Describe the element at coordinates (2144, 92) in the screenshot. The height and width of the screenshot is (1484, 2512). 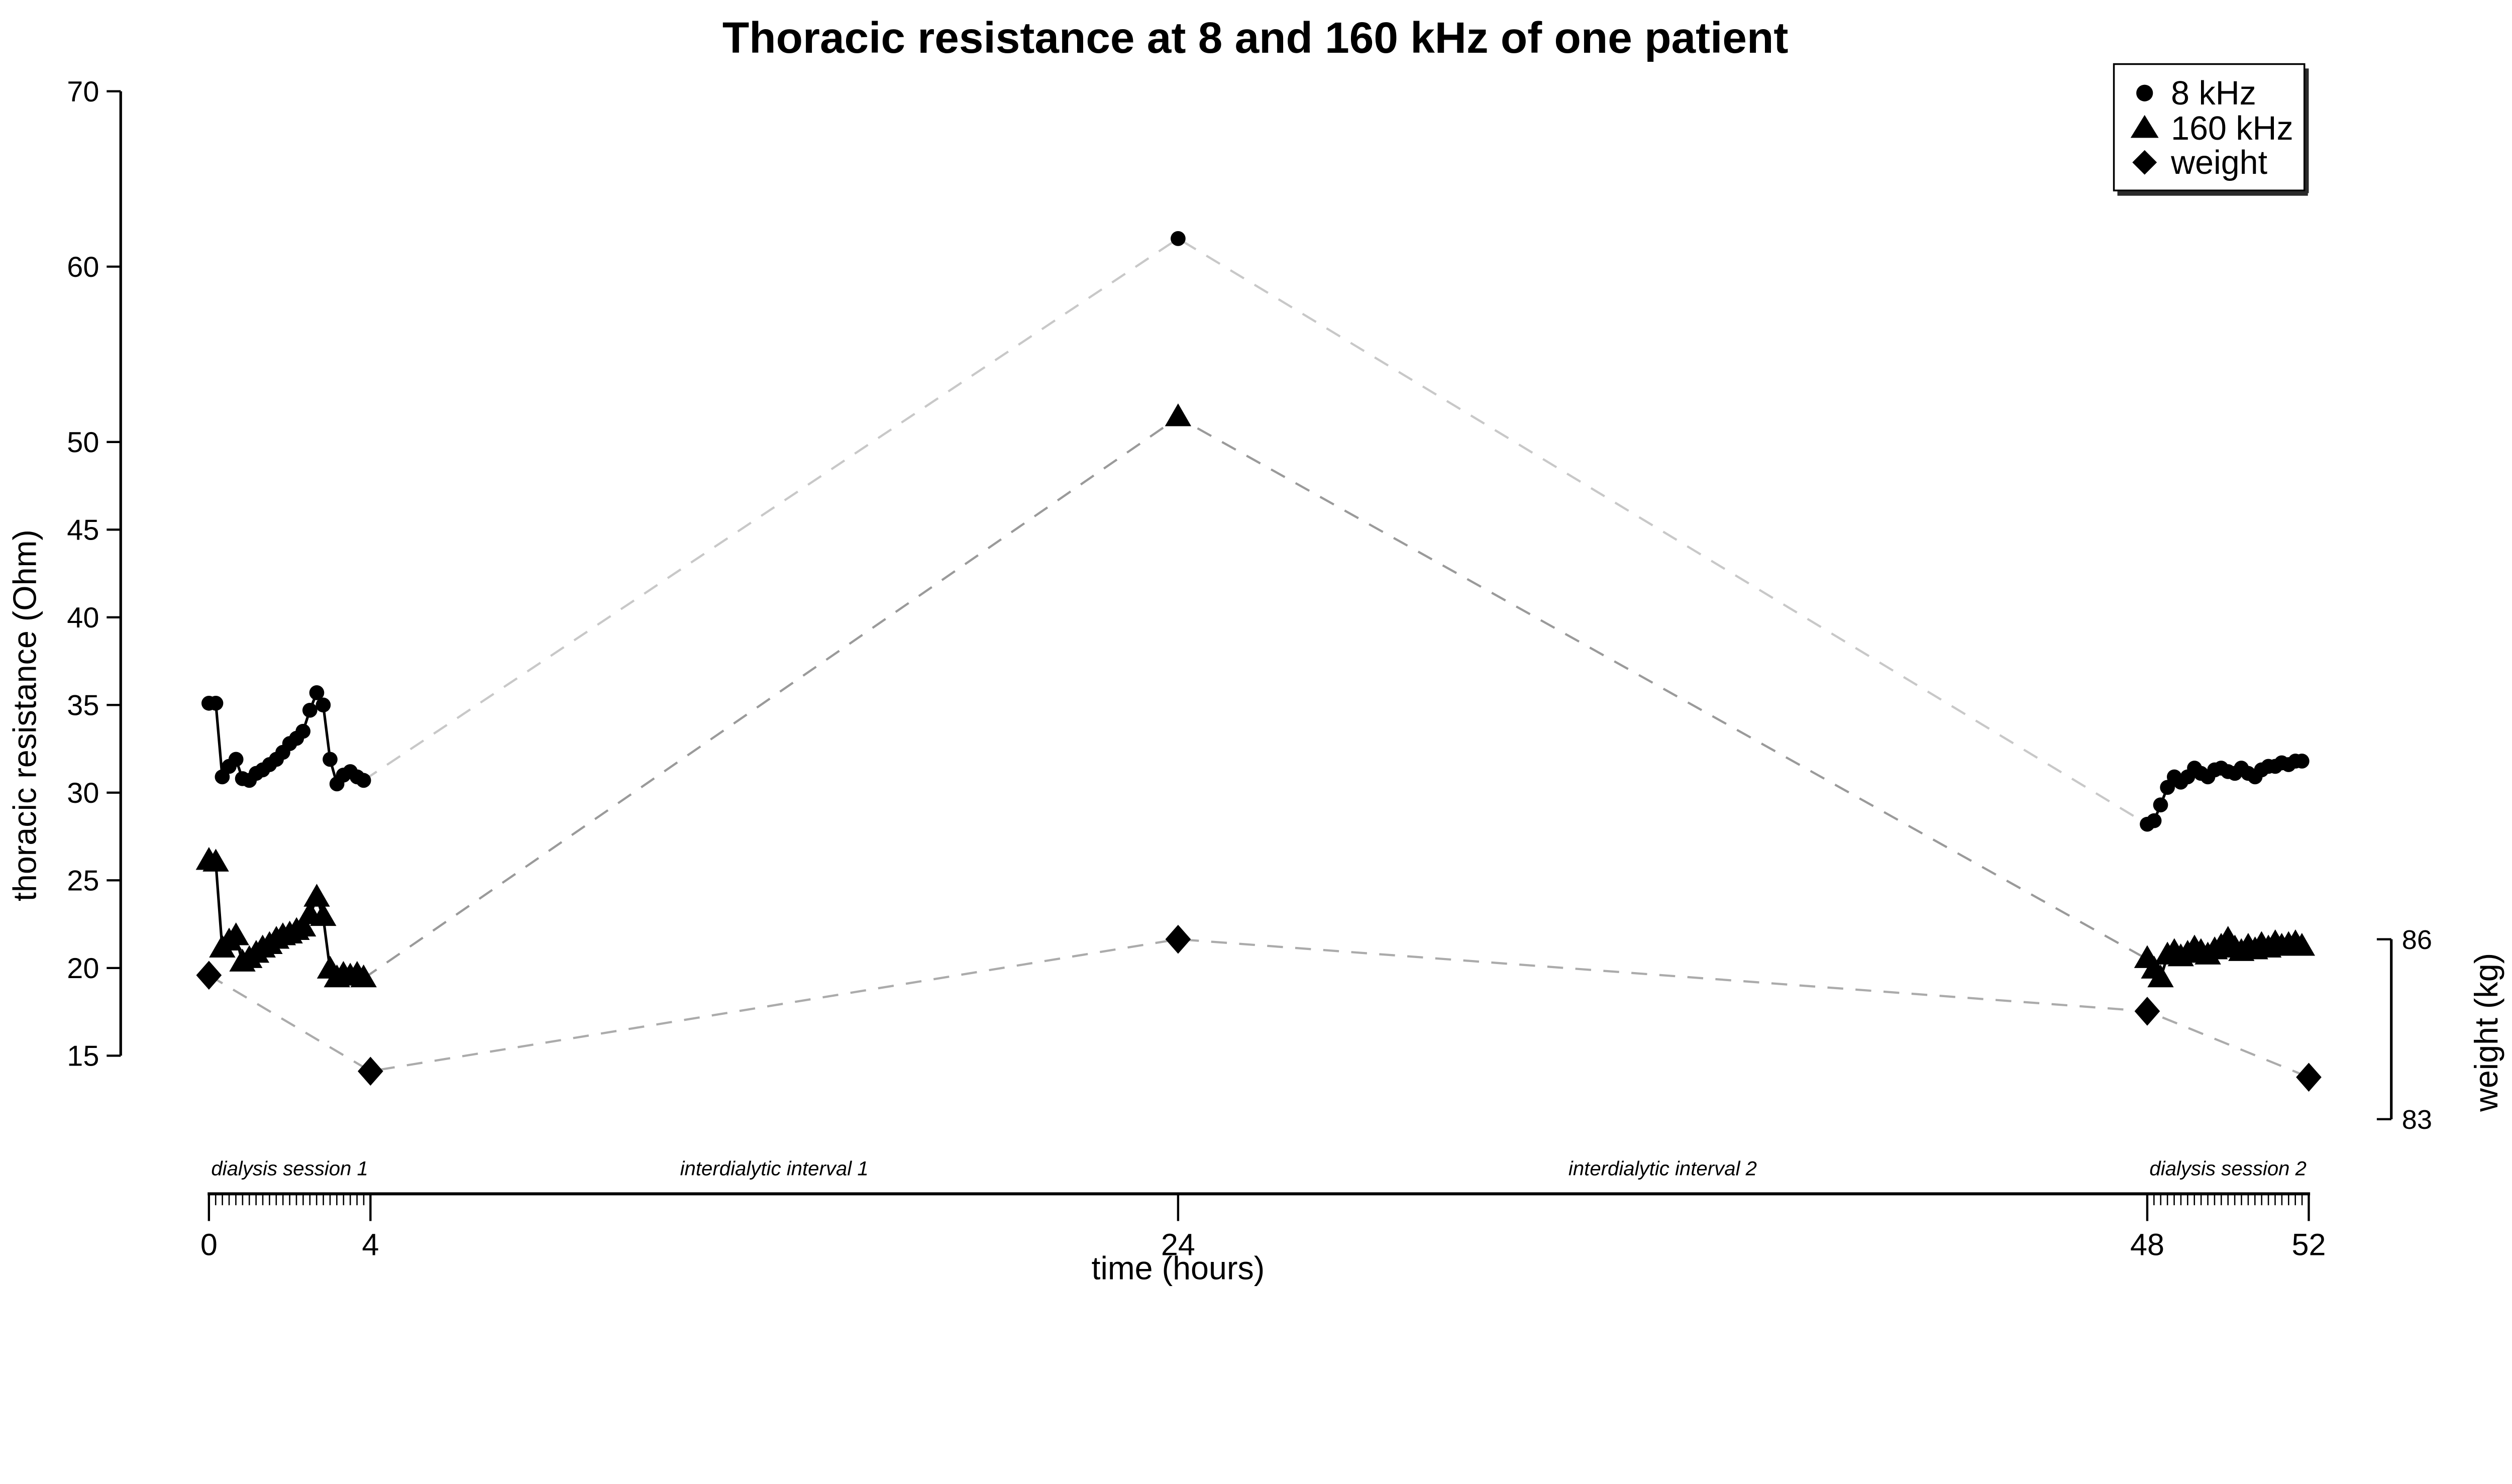
I see `circle-icon` at that location.